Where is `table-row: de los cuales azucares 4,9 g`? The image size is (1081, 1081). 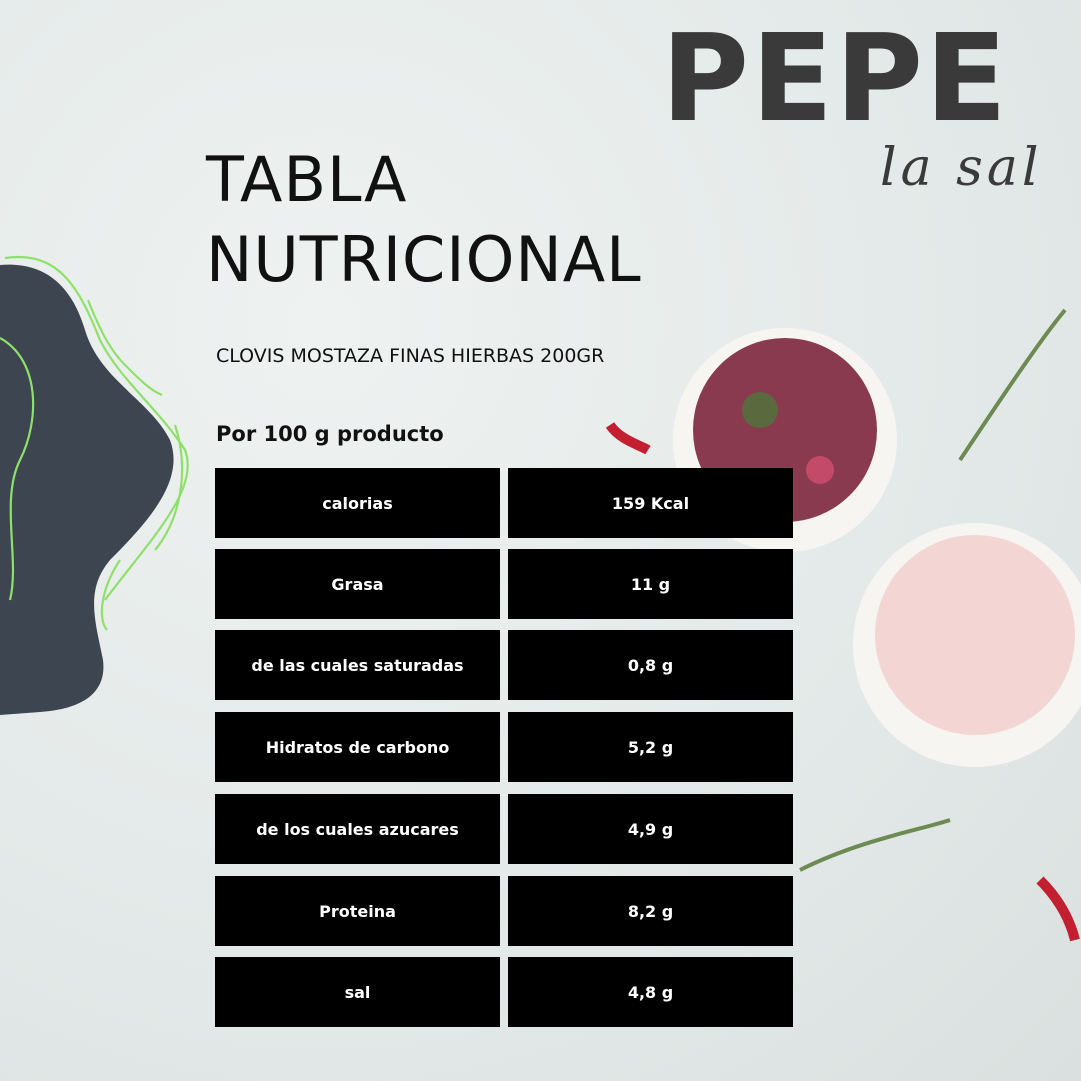
table-row: de los cuales azucares 4,9 g is located at coordinates (504, 829).